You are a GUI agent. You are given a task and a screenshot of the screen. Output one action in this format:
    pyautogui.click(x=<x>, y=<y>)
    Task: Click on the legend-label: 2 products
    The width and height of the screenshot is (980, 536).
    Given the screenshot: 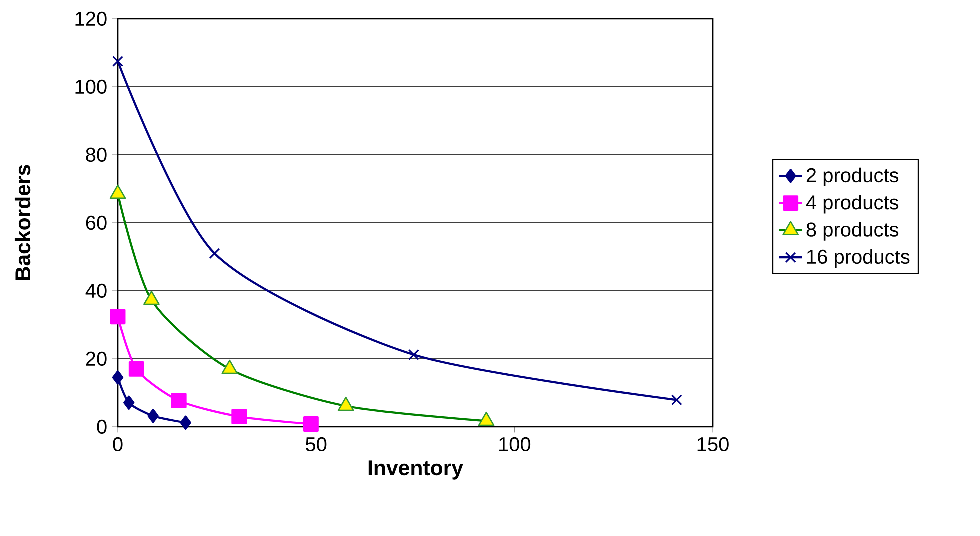 What is the action you would take?
    pyautogui.click(x=852, y=177)
    